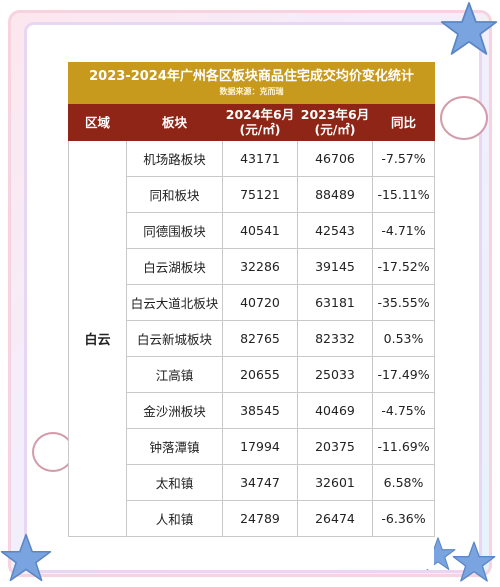 The image size is (500, 587). I want to click on price-2023-cell: 20375, so click(335, 446).